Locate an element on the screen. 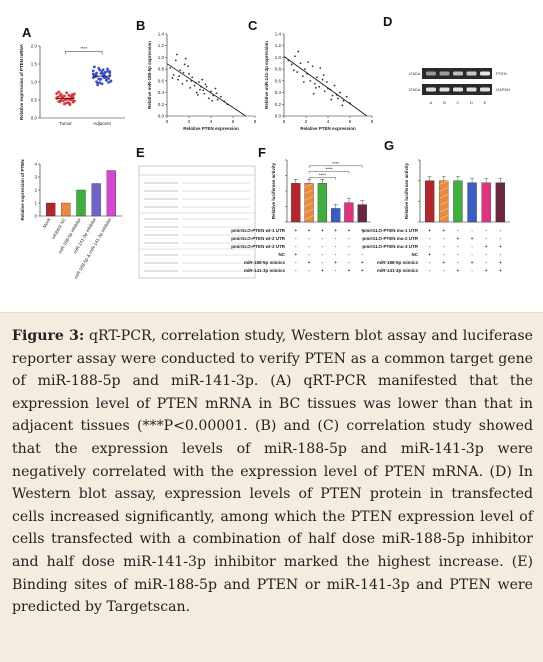 The height and width of the screenshot is (662, 543). lane-label: B is located at coordinates (444, 102).